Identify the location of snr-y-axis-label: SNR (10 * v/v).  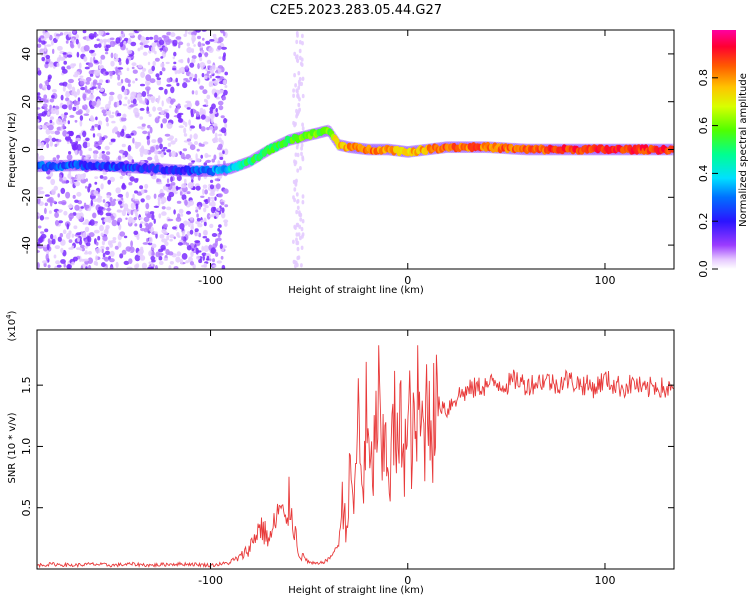
(12, 447).